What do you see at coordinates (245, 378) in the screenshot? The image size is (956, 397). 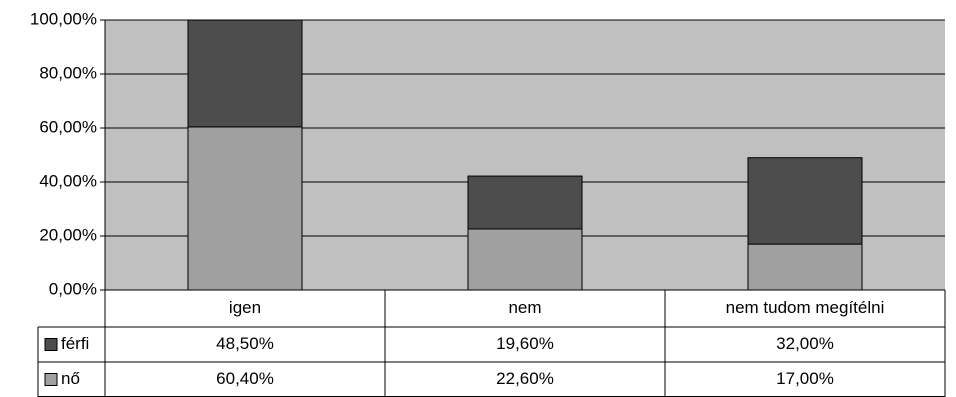 I see `data-label: 60,40%` at bounding box center [245, 378].